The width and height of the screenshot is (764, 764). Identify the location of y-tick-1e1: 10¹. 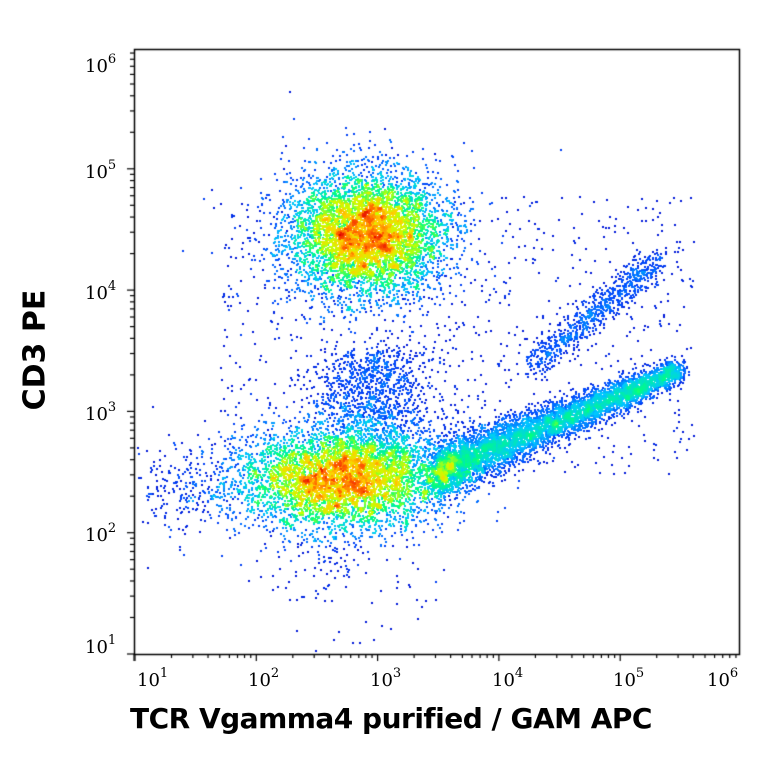
(101, 645).